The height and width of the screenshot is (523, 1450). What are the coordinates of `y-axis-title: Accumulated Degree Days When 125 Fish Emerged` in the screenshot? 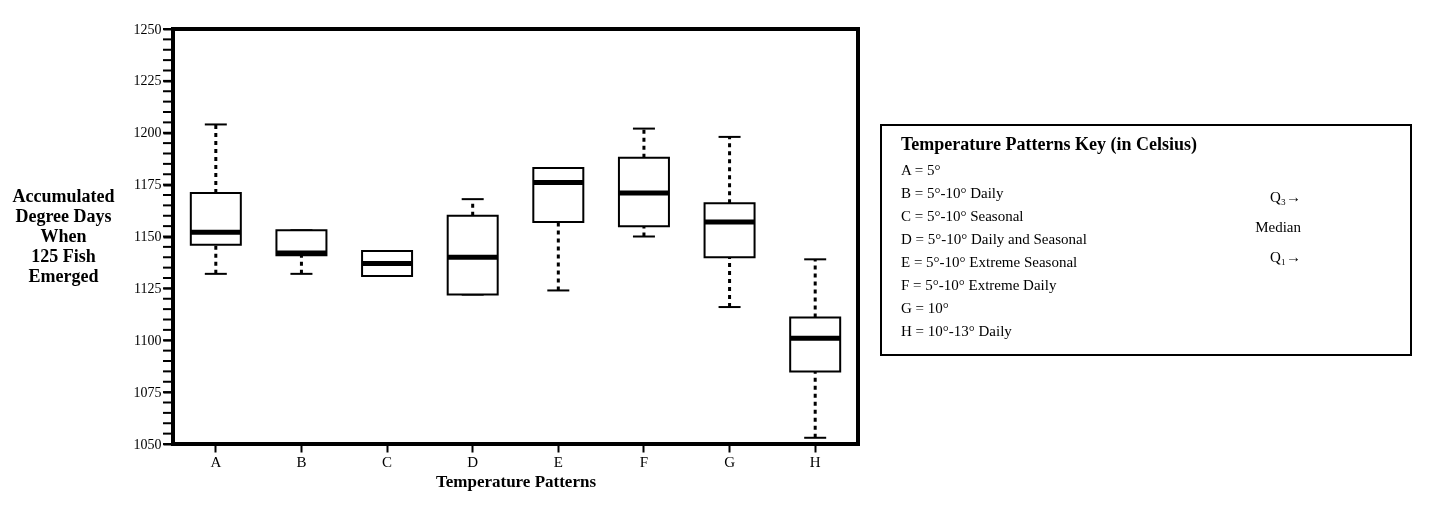 It's located at (63, 236).